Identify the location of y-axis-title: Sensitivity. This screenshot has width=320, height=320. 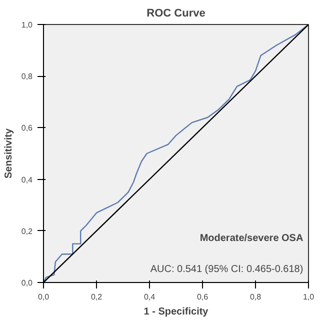
(8, 153).